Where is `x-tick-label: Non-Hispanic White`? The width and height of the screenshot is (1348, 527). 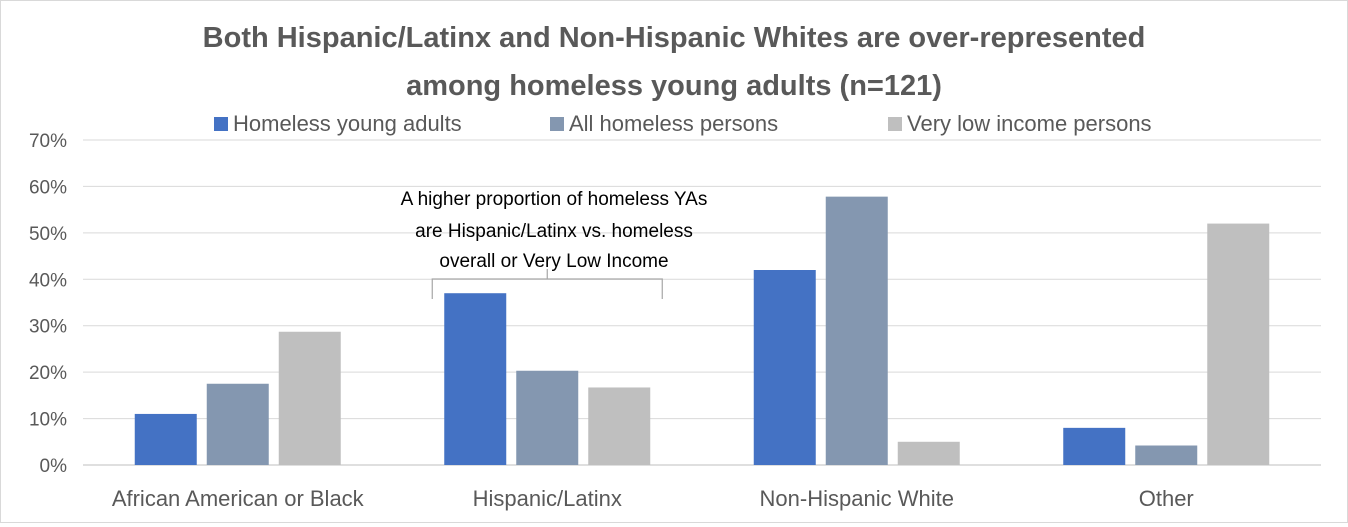 x-tick-label: Non-Hispanic White is located at coordinates (857, 498).